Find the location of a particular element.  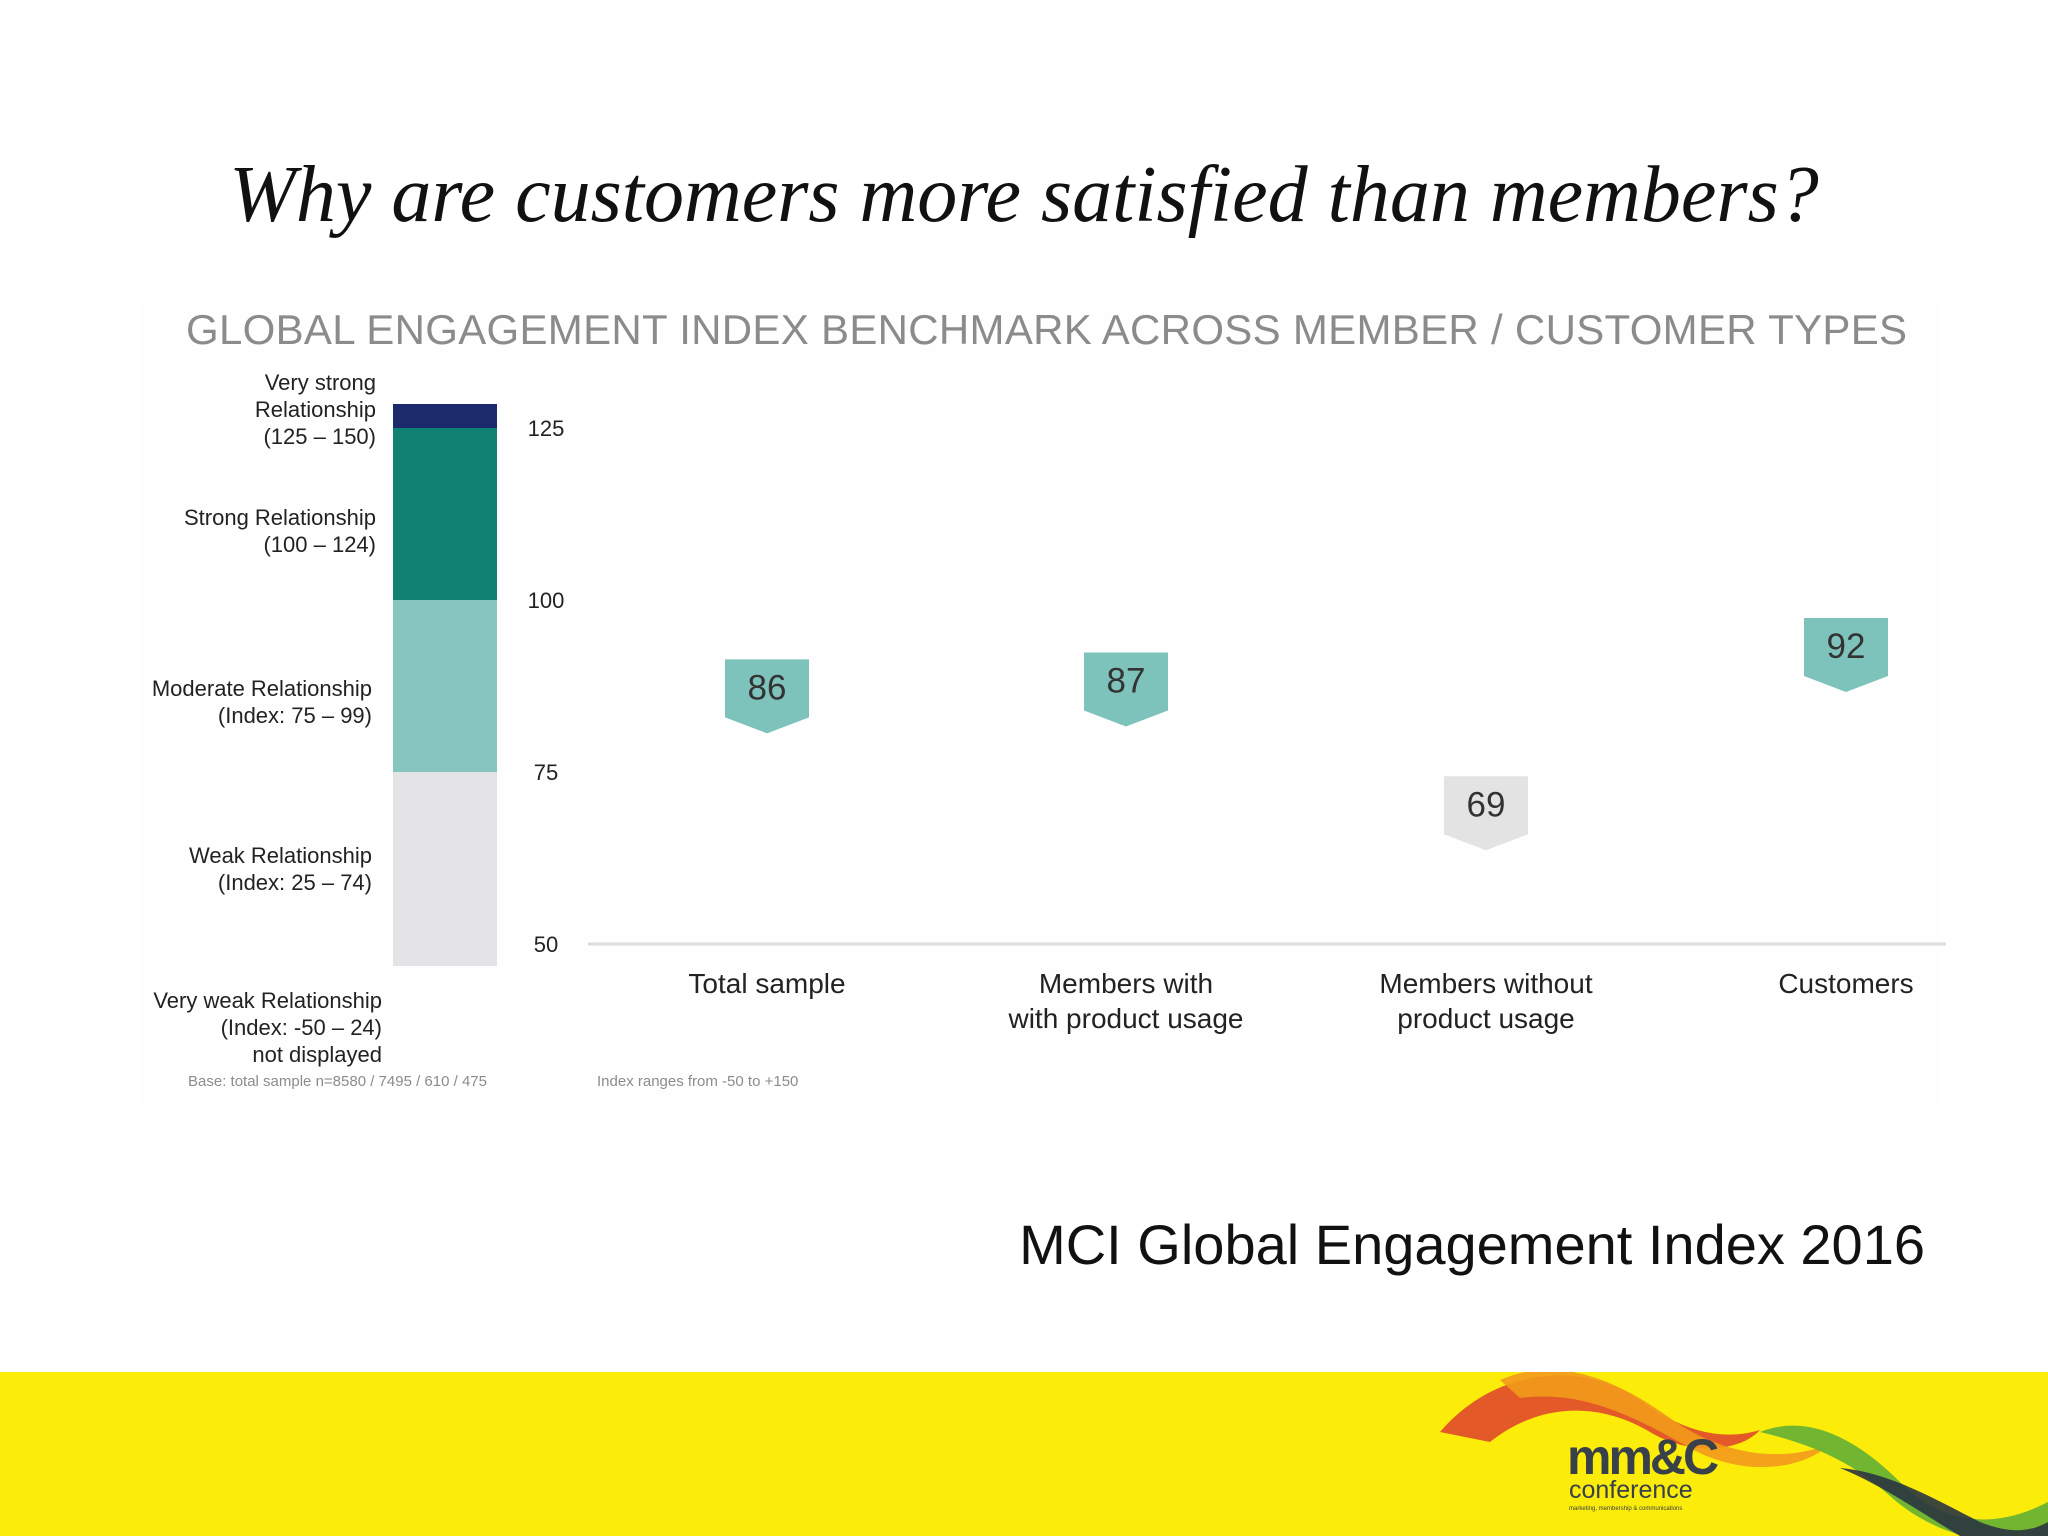

marker-value-1: 87 is located at coordinates (1126, 680).